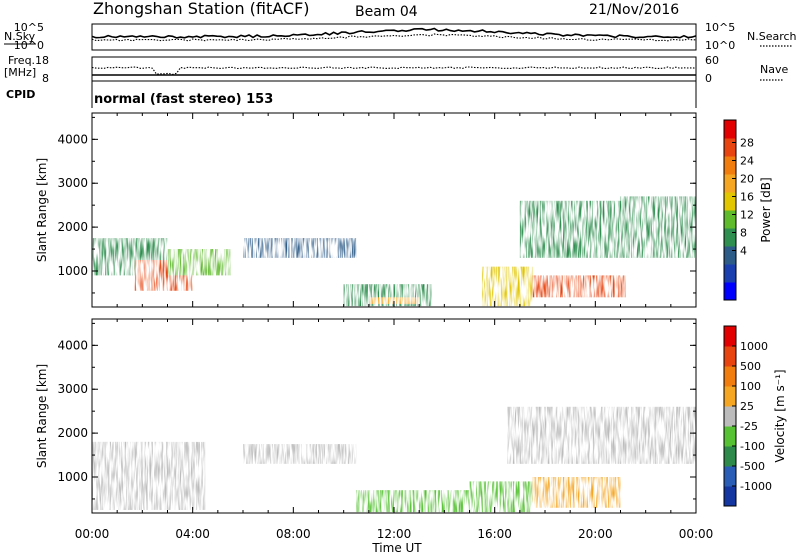 The image size is (800, 554). What do you see at coordinates (45, 78) in the screenshot?
I see `freq-tick-low: 8` at bounding box center [45, 78].